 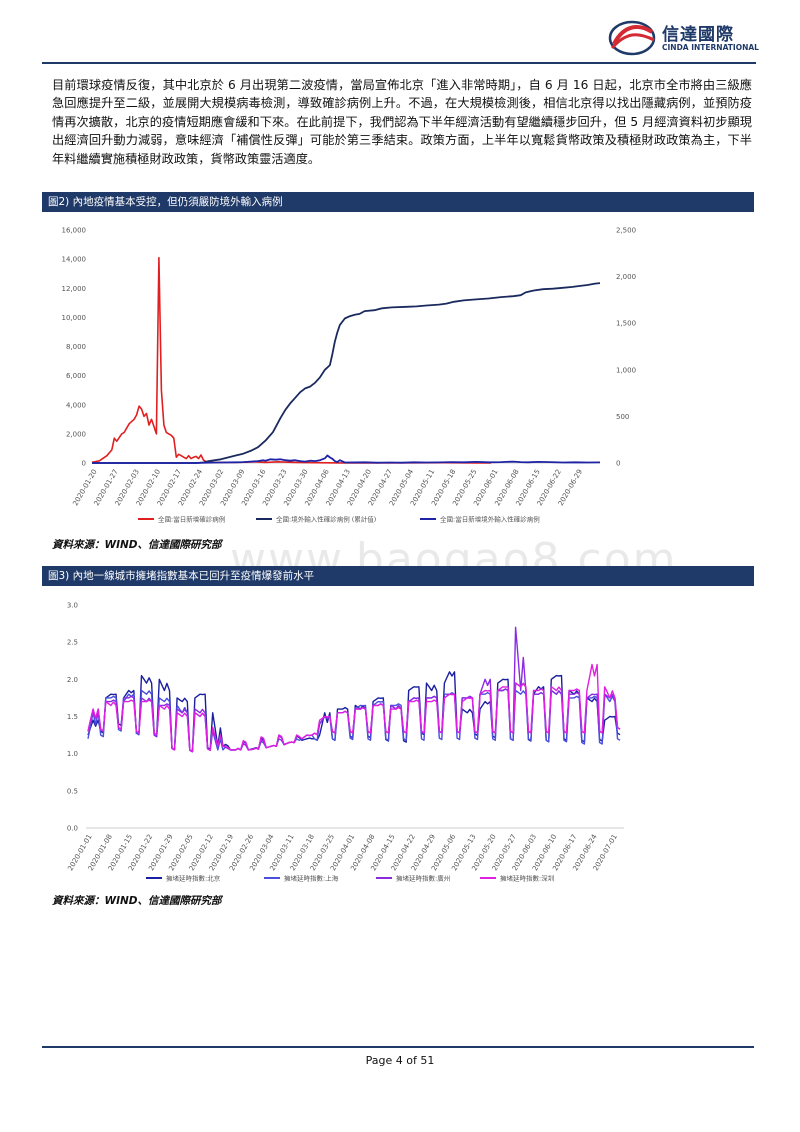 What do you see at coordinates (76, 405) in the screenshot?
I see `y-left-tick-label: 4,000` at bounding box center [76, 405].